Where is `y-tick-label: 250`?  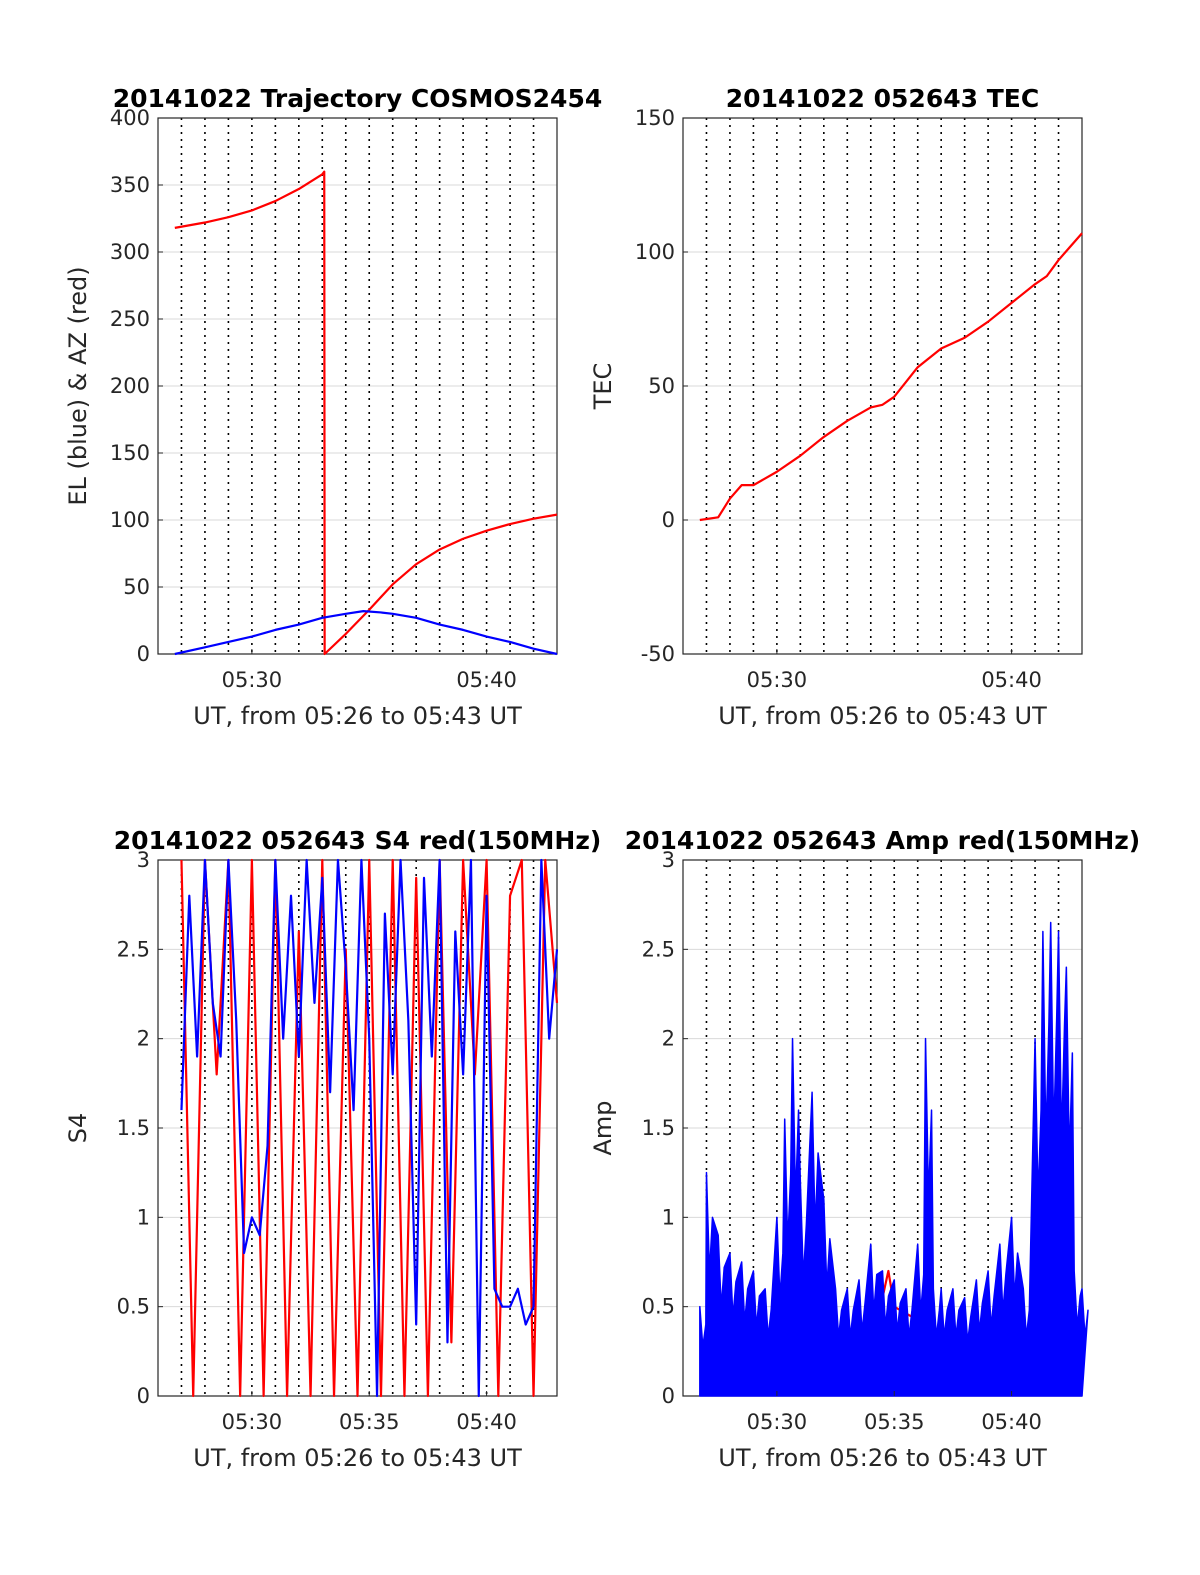
y-tick-label: 250 is located at coordinates (130, 319).